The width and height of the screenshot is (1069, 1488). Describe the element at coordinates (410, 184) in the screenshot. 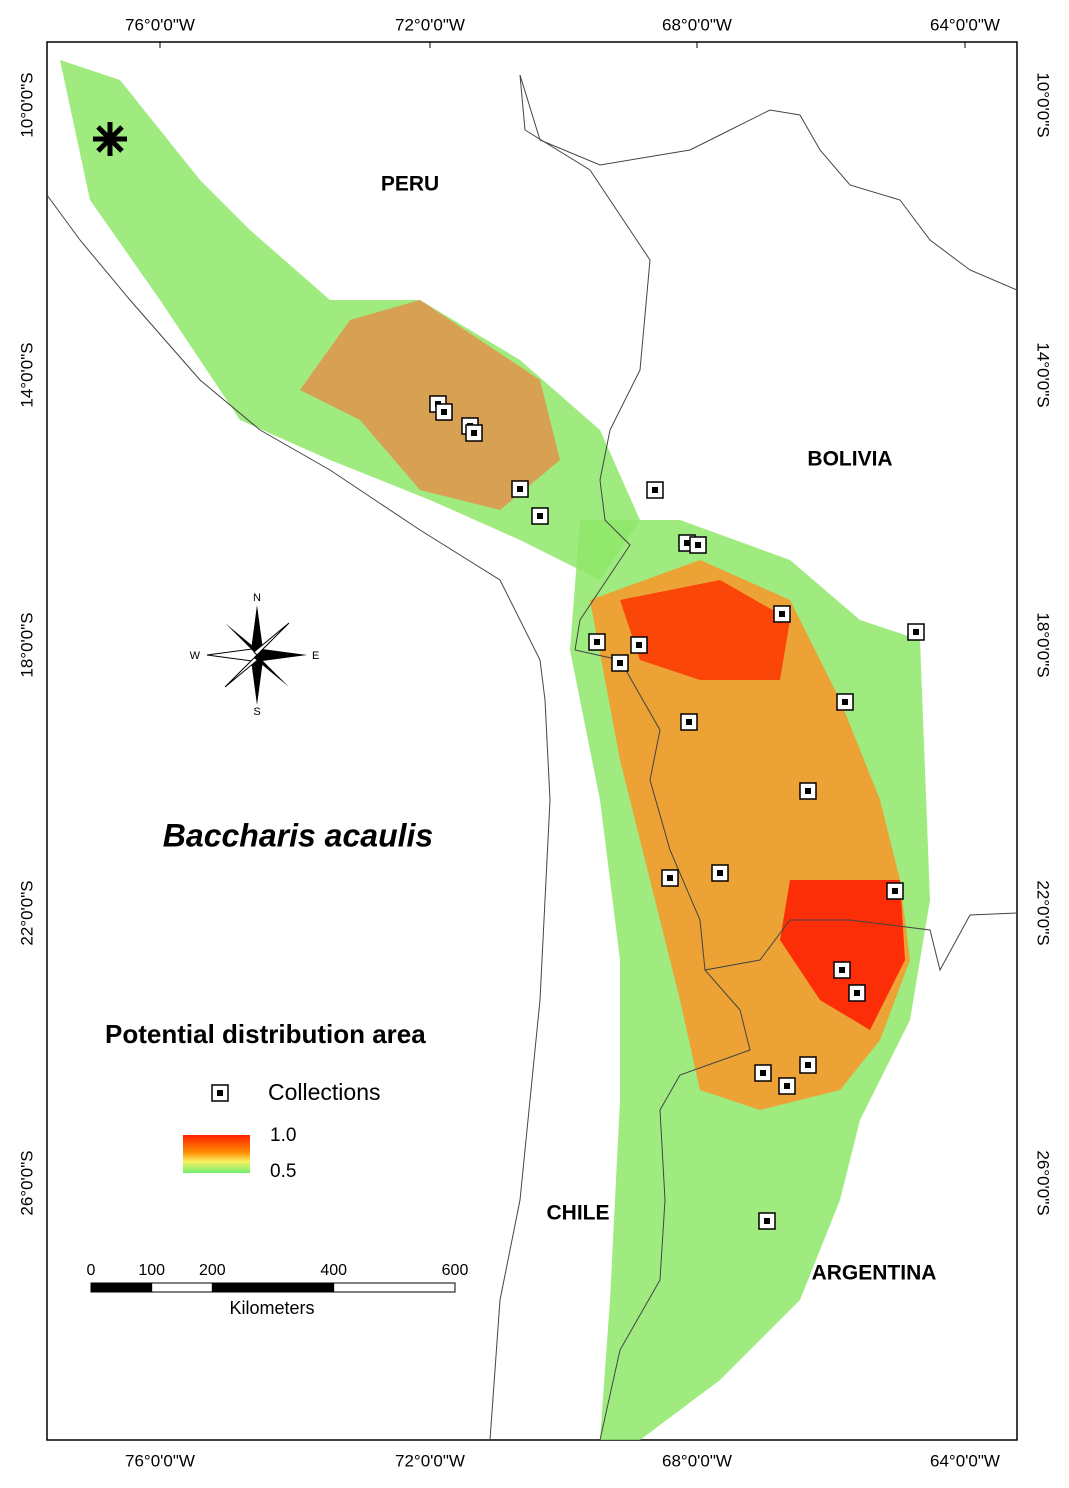

I see `country-label: PERU` at that location.